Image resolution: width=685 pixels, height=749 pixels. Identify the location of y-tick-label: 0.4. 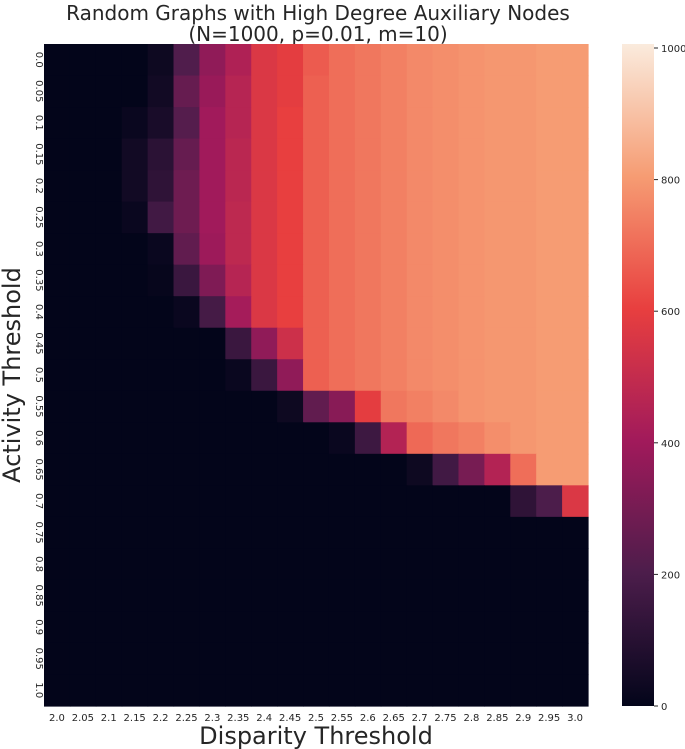
(38, 312).